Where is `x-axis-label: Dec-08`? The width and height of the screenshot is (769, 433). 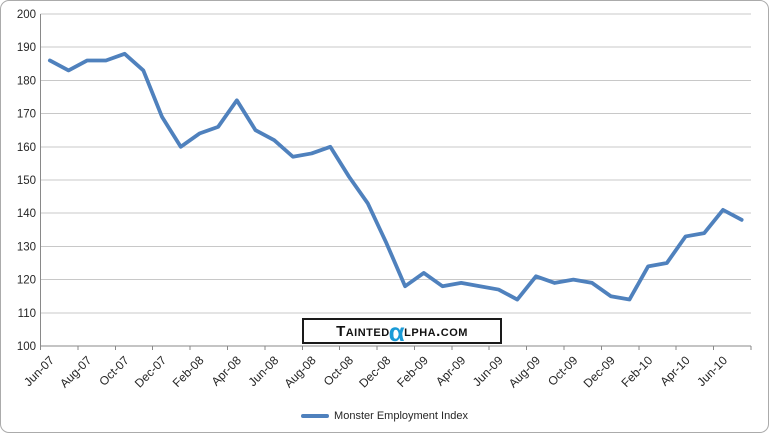
x-axis-label: Dec-08 is located at coordinates (374, 371).